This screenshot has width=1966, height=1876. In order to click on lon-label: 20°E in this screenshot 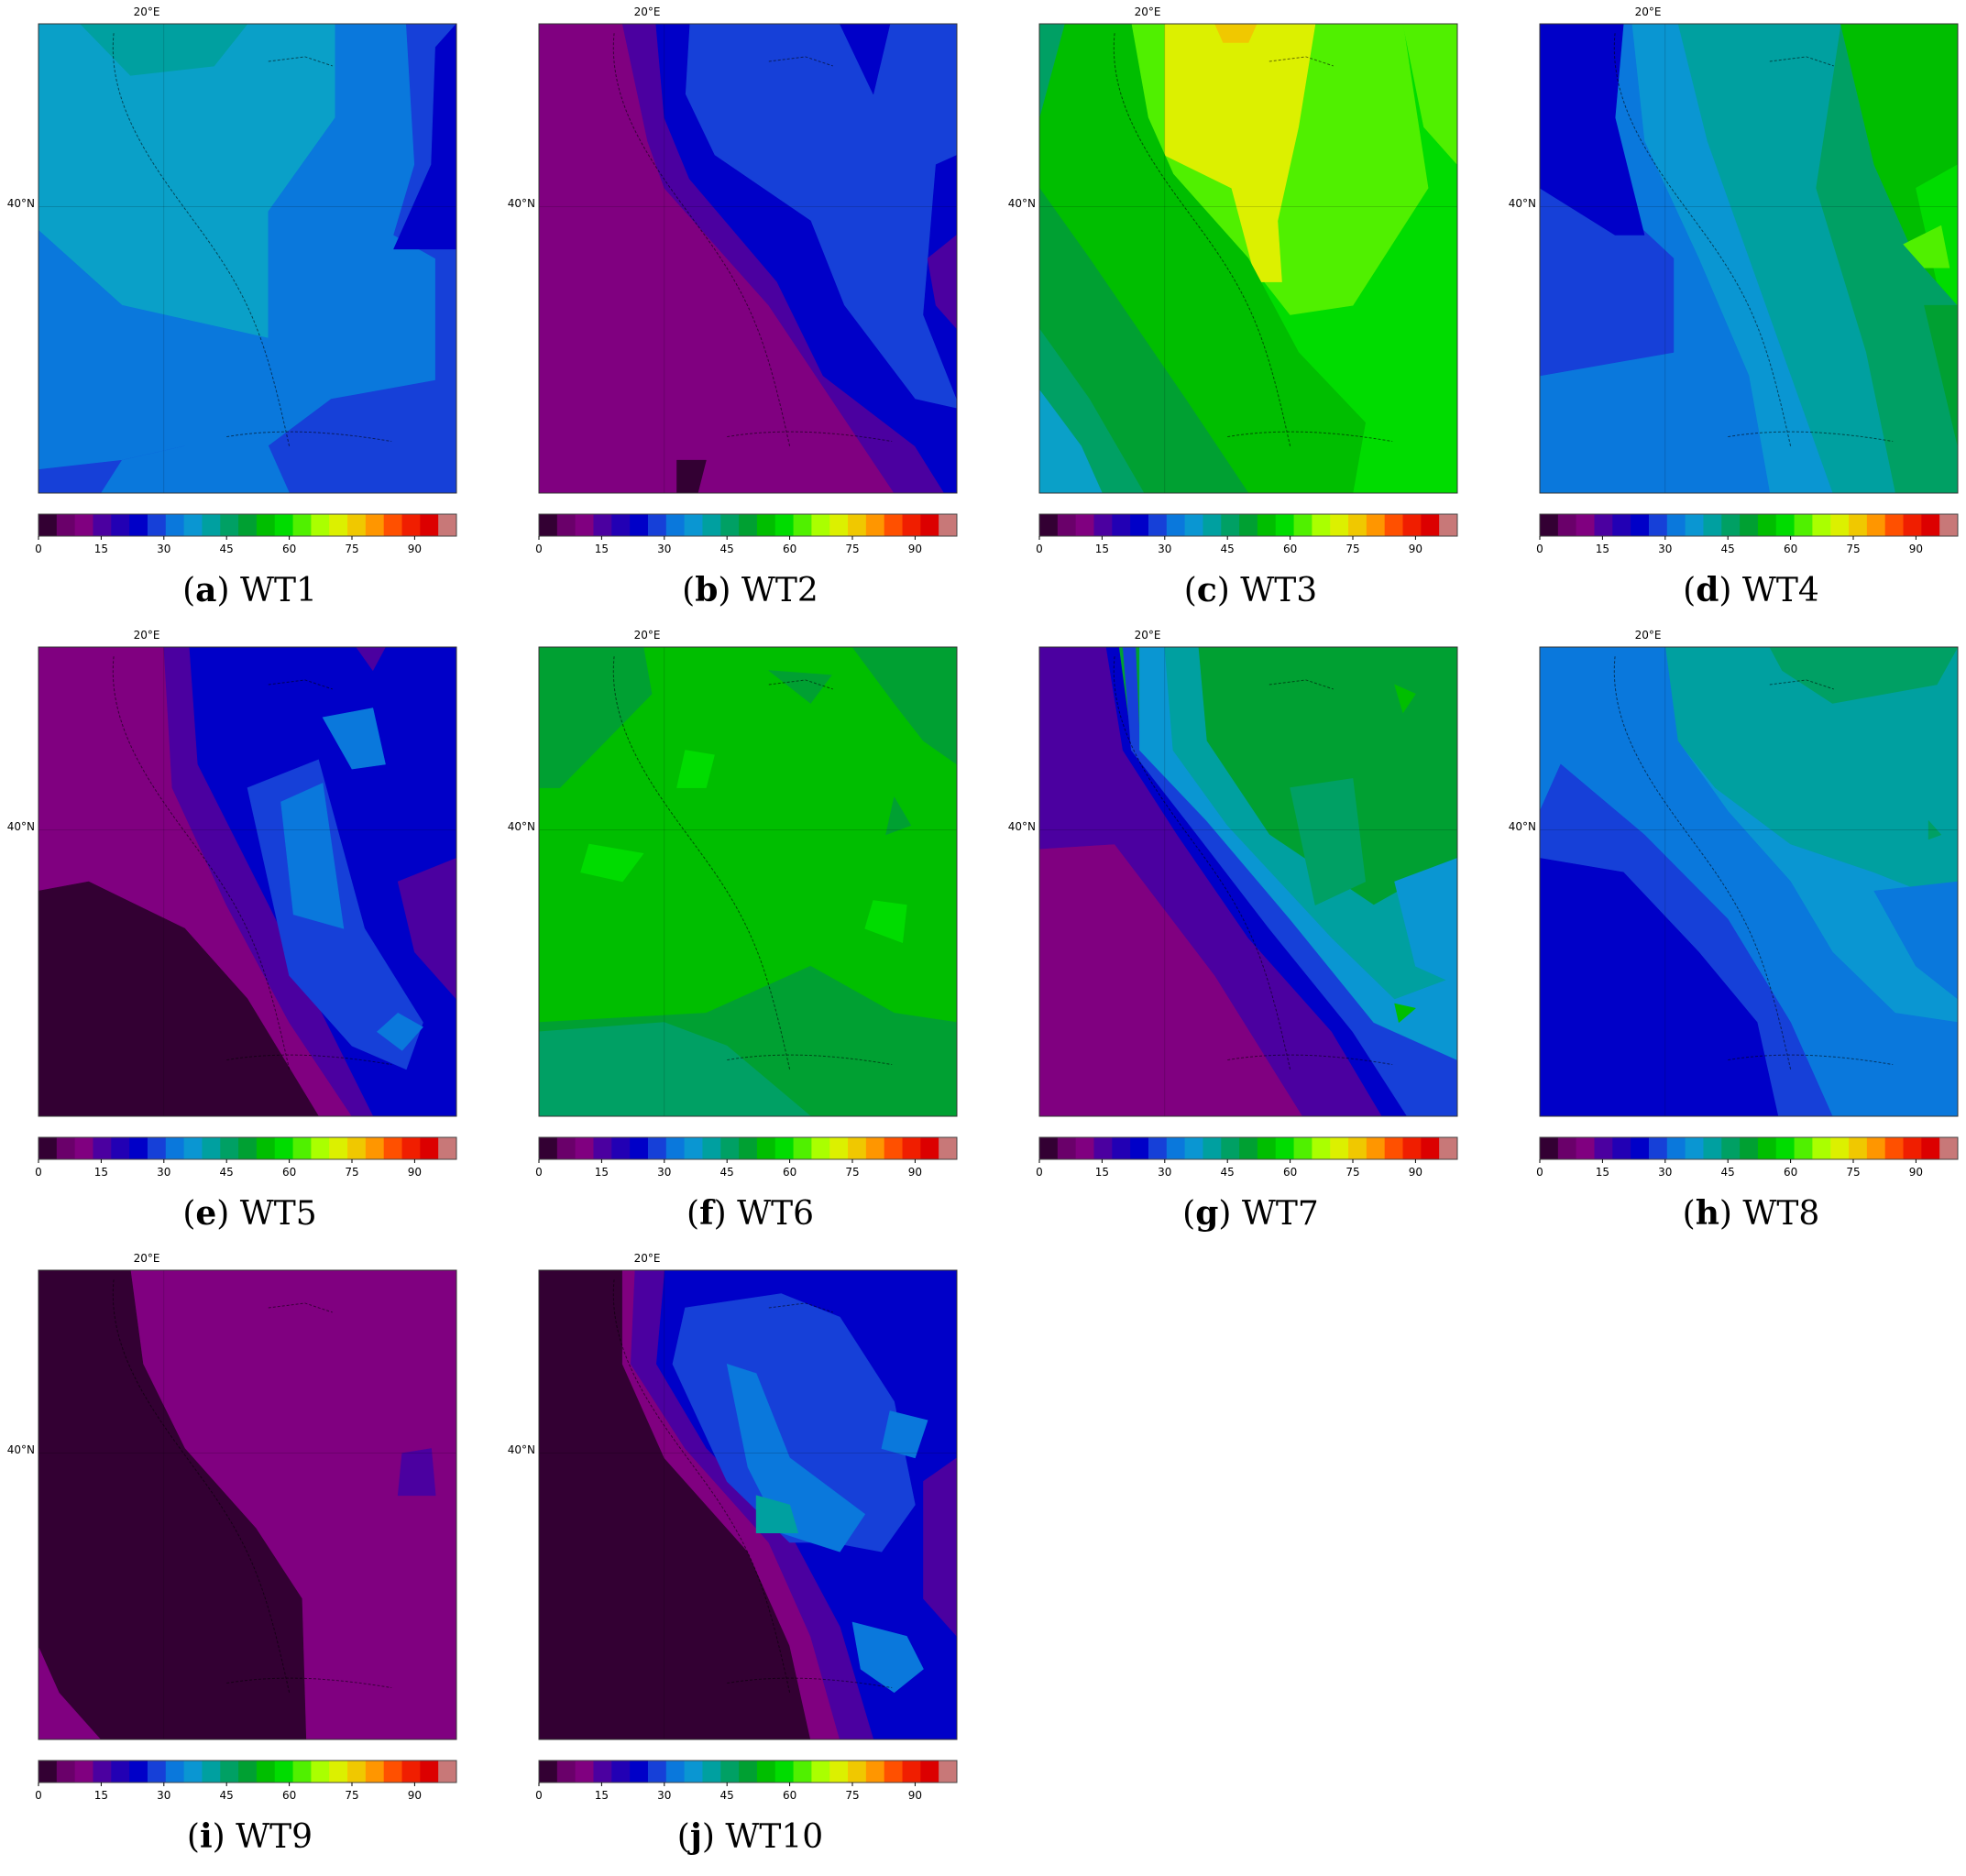, I will do `click(146, 11)`.